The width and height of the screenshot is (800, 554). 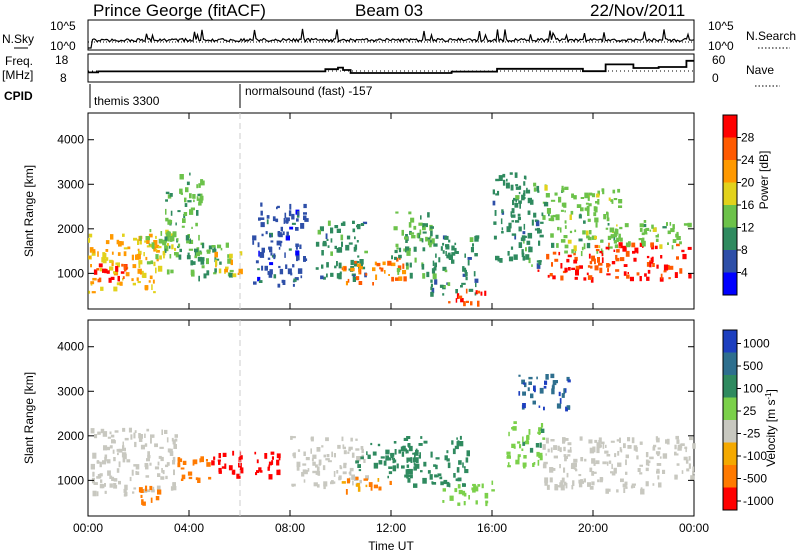 What do you see at coordinates (188, 96) in the screenshot?
I see `cpid-row: CPID themis 3300 normalsound (fast) -157` at bounding box center [188, 96].